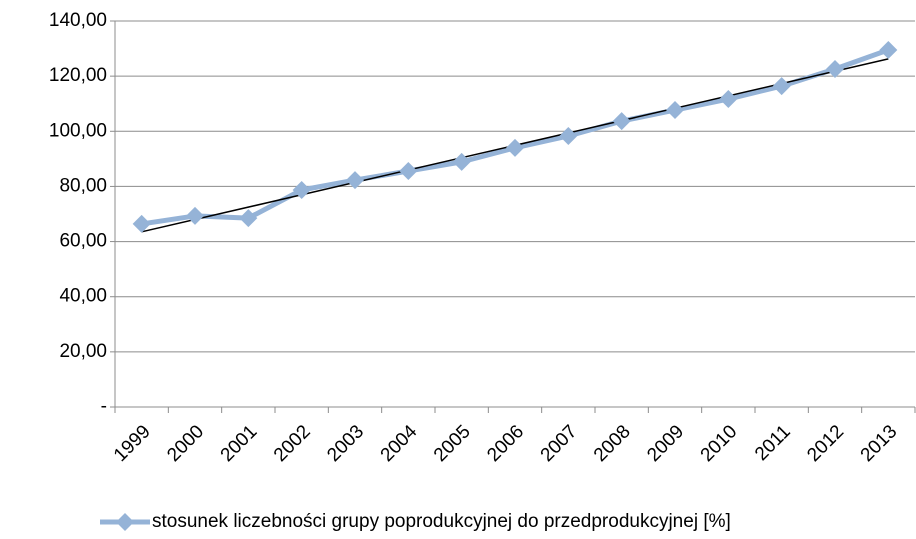  I want to click on y-tick-label: 120,00, so click(78, 75).